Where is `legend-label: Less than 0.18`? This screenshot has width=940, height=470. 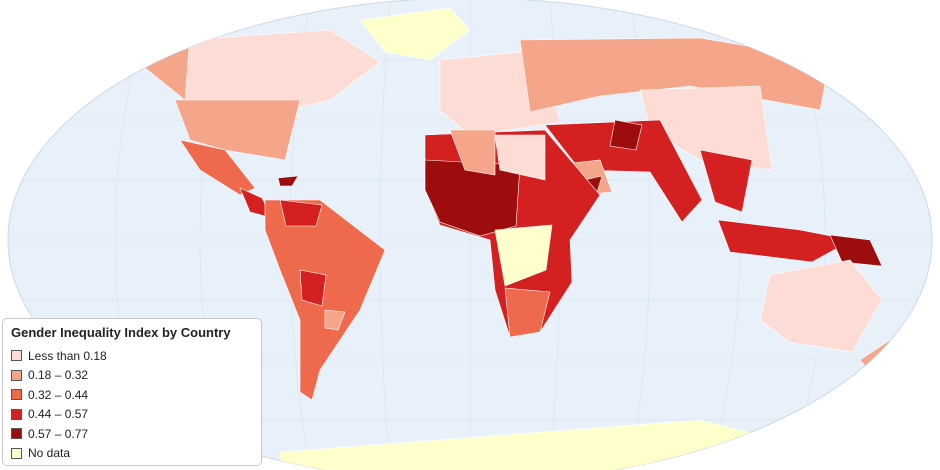
legend-label: Less than 0.18 is located at coordinates (67, 355).